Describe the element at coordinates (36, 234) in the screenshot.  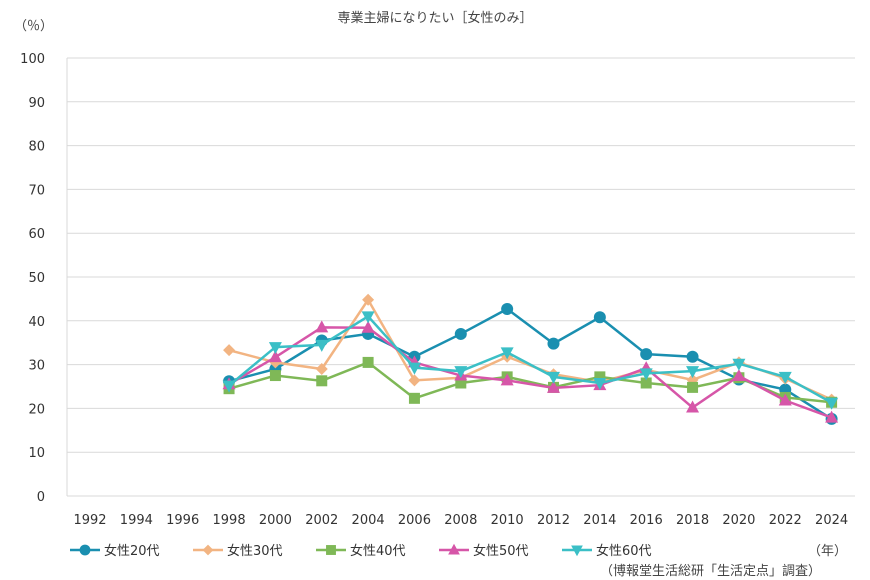
I see `y-tick-label: 60` at that location.